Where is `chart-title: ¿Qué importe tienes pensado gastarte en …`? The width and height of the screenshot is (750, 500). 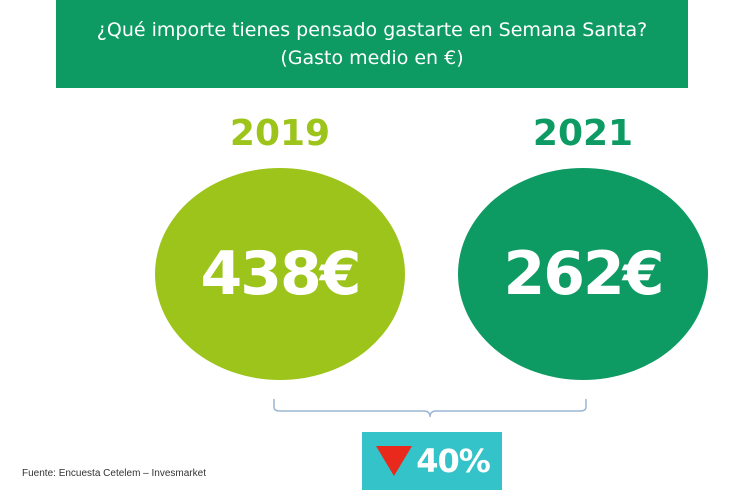
chart-title: ¿Qué importe tienes pensado gastarte en … is located at coordinates (372, 30).